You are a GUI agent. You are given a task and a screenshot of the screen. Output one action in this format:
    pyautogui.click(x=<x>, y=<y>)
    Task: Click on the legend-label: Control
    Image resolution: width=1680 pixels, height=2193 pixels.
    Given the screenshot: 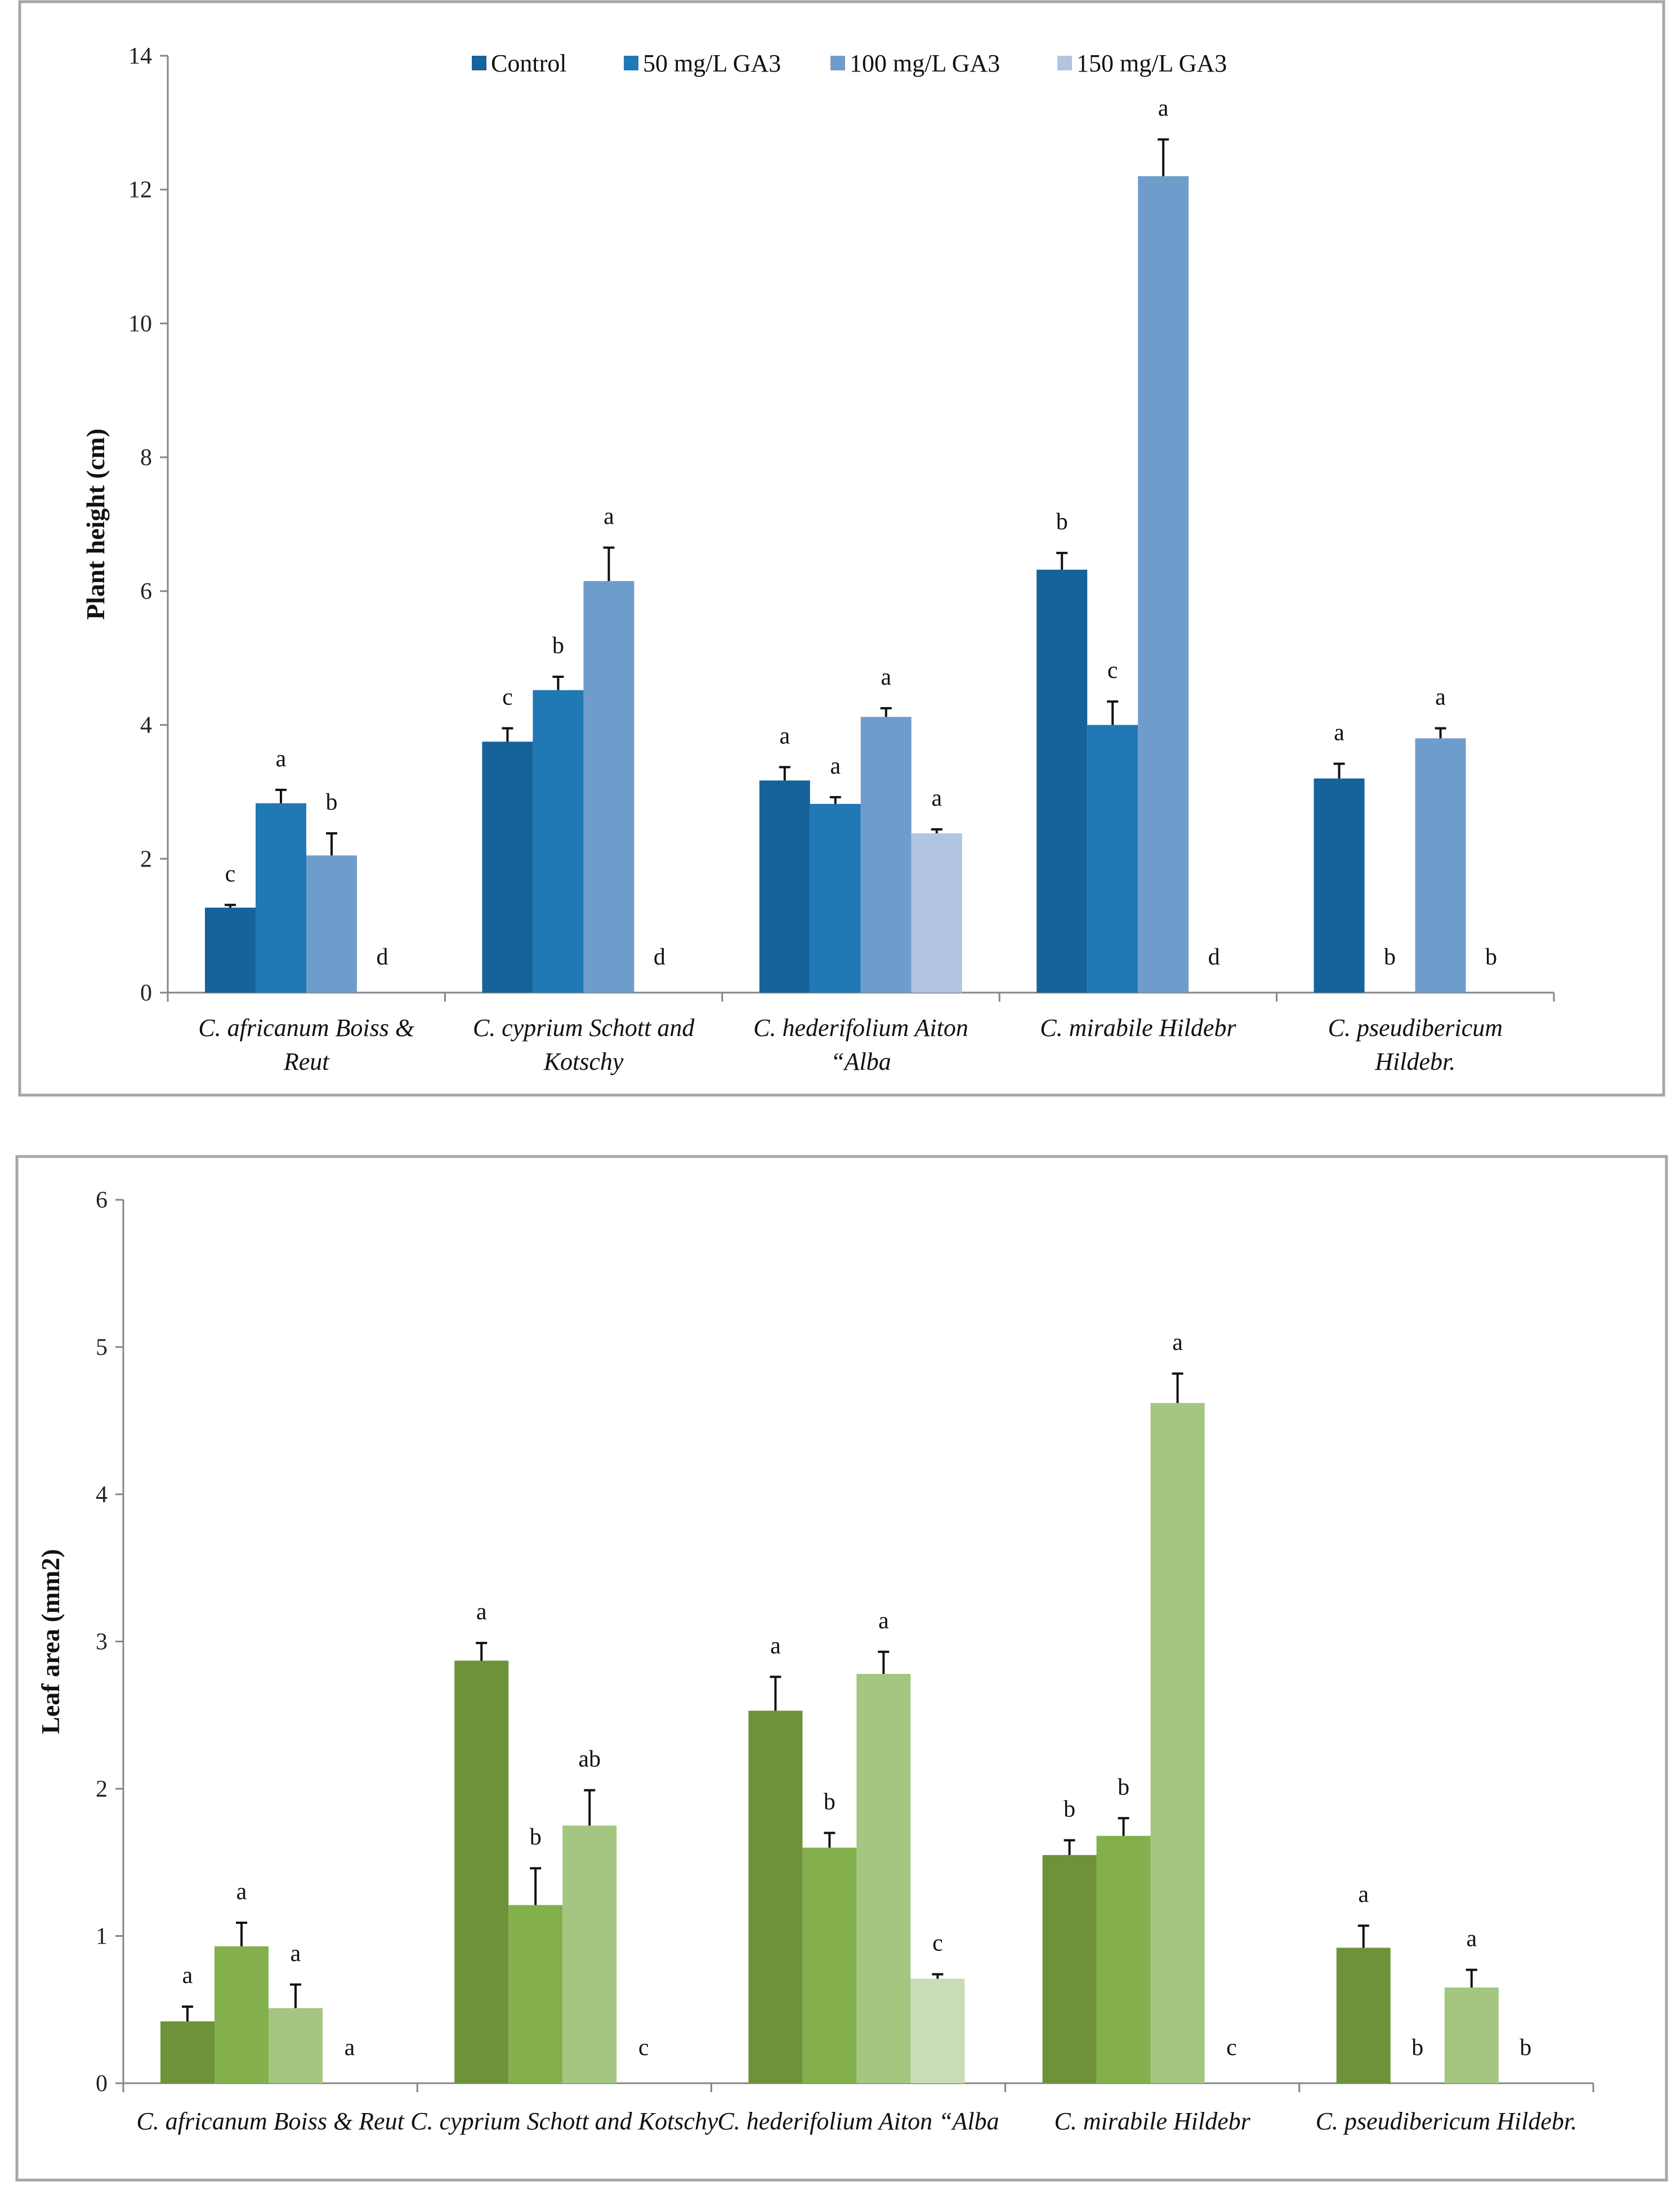 What is the action you would take?
    pyautogui.click(x=528, y=64)
    